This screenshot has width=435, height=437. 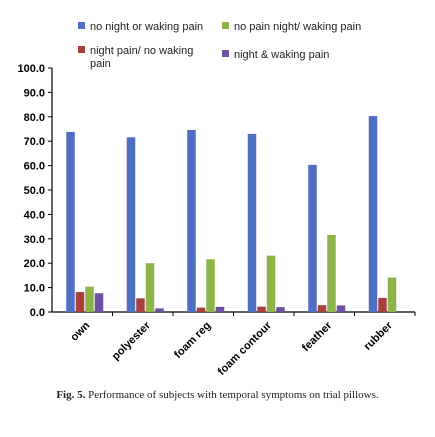 What do you see at coordinates (34, 289) in the screenshot?
I see `y-tick-label: 10.0` at bounding box center [34, 289].